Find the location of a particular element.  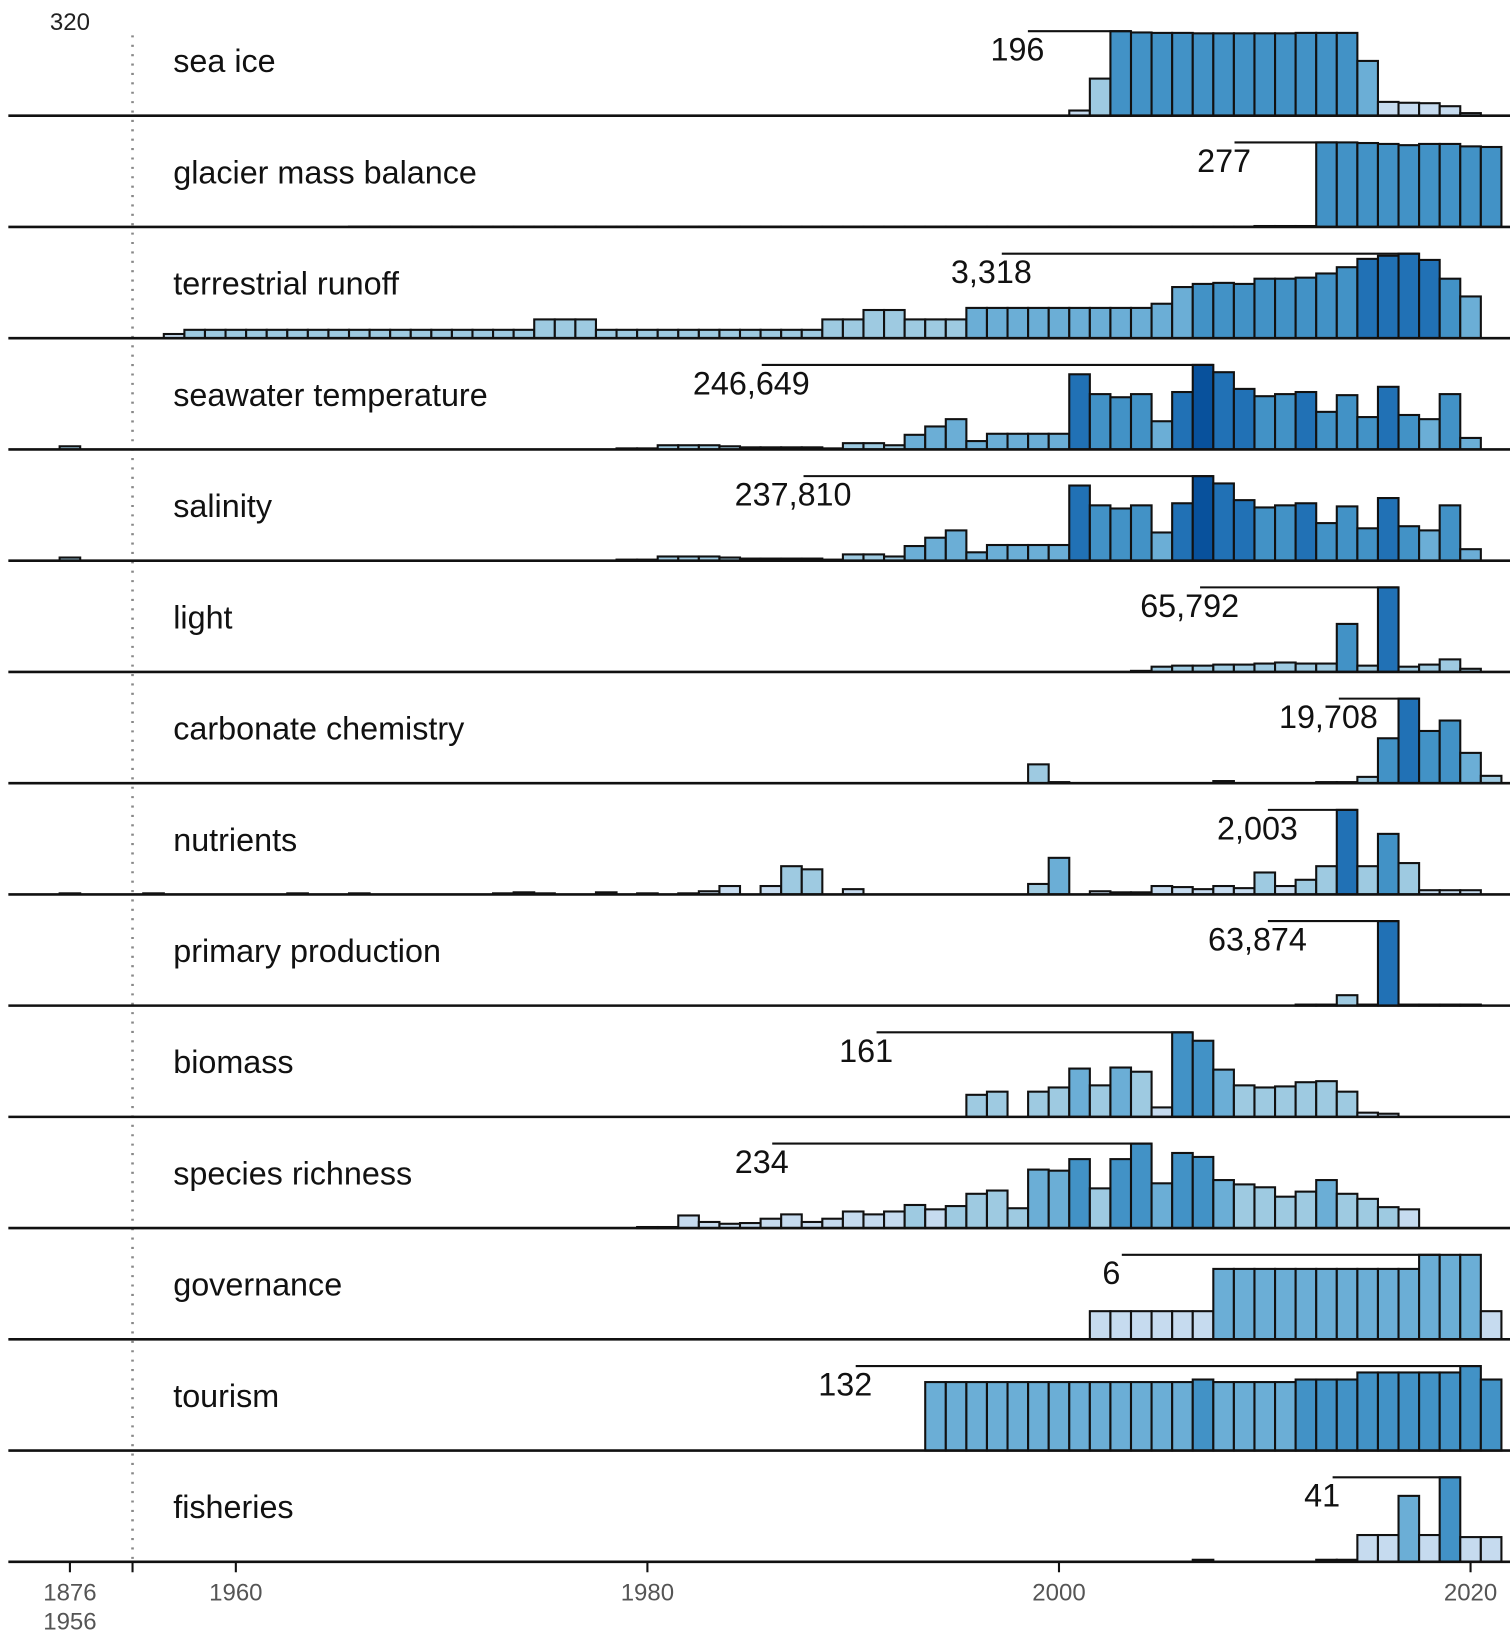

max-label: 41 is located at coordinates (1322, 1496).